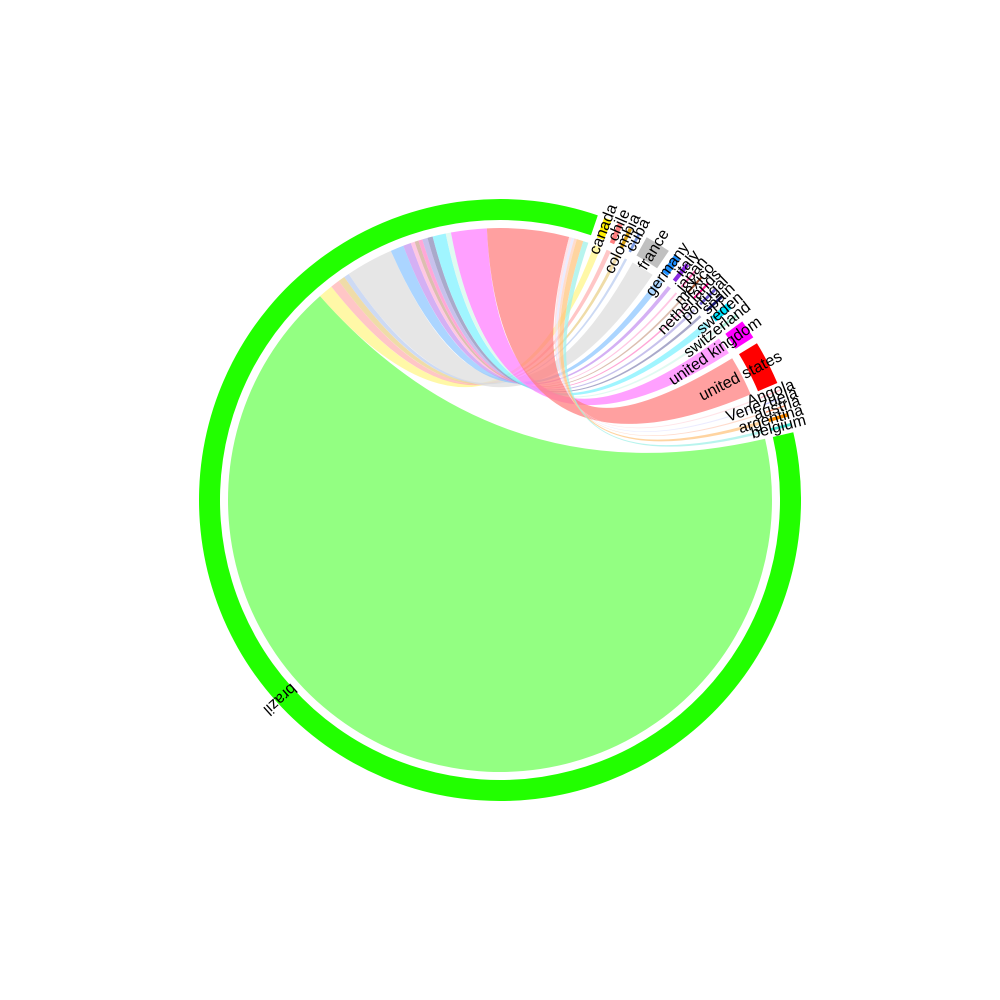 The width and height of the screenshot is (1000, 1000). What do you see at coordinates (695, 285) in the screenshot?
I see `segment-arc-mexico` at bounding box center [695, 285].